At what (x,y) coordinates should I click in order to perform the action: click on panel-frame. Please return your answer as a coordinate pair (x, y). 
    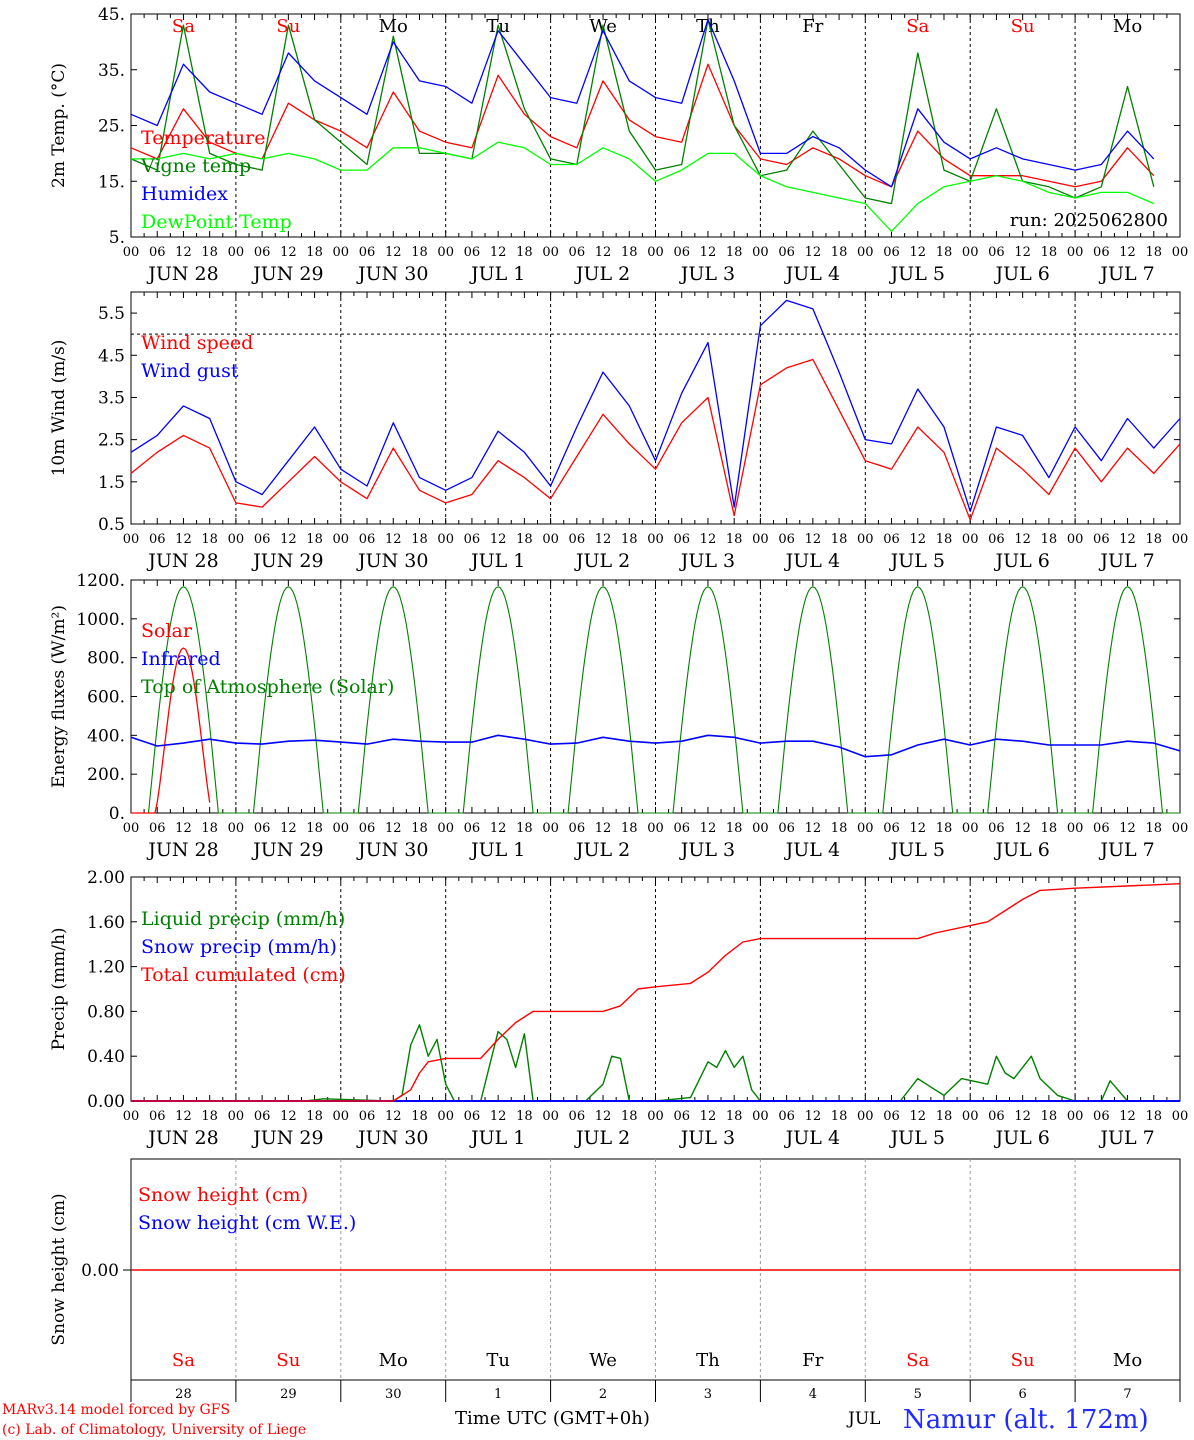
    Looking at the image, I should click on (655, 125).